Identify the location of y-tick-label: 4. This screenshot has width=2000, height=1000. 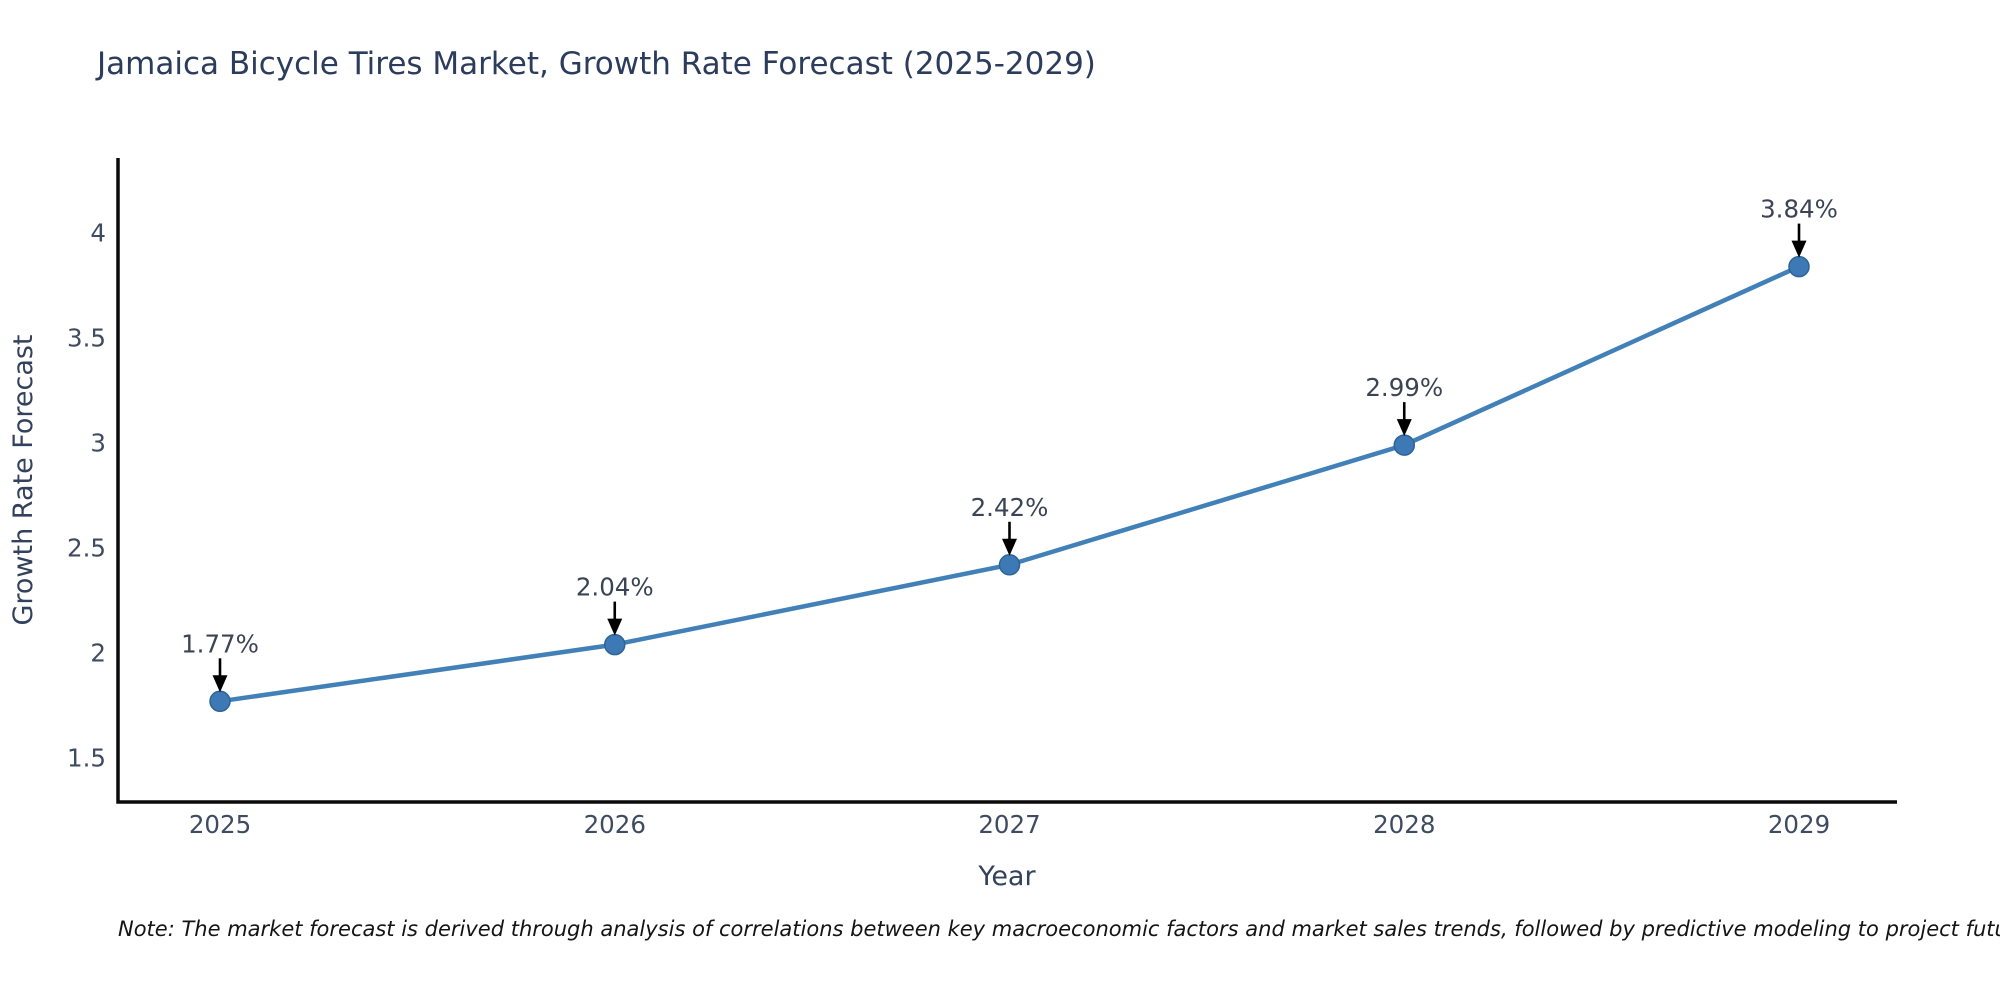
(98, 233).